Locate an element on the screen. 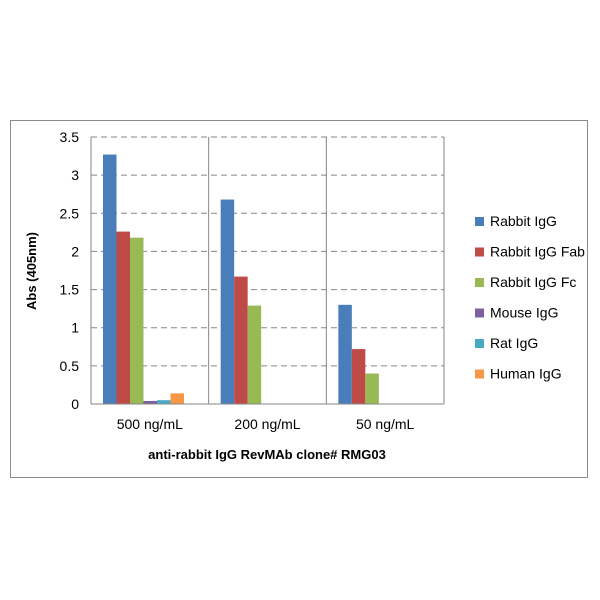 The image size is (600, 600). y-tick-label: 2 is located at coordinates (75, 251).